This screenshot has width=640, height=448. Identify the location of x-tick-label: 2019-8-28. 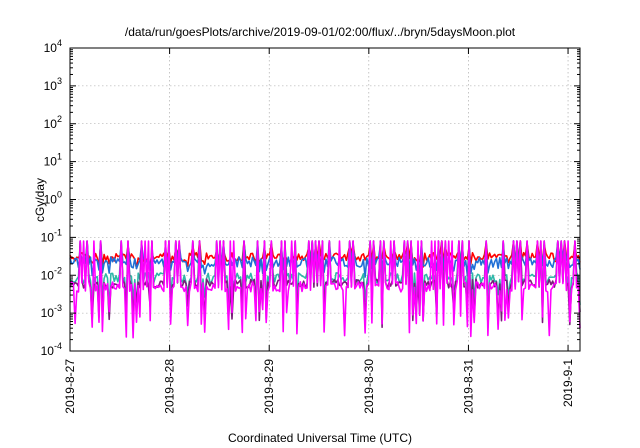
(170, 386).